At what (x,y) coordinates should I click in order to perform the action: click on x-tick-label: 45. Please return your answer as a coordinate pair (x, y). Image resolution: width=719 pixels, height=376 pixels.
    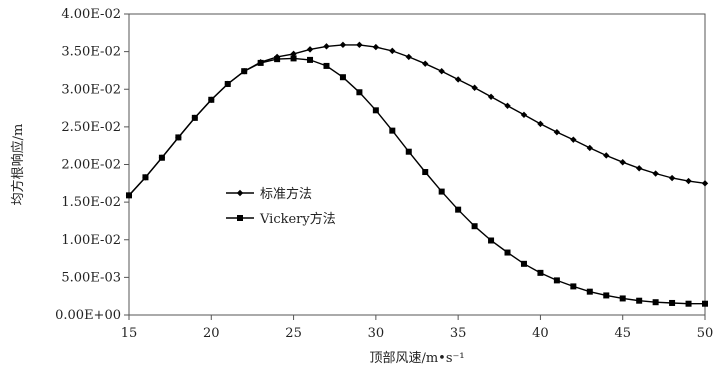
    Looking at the image, I should click on (622, 333).